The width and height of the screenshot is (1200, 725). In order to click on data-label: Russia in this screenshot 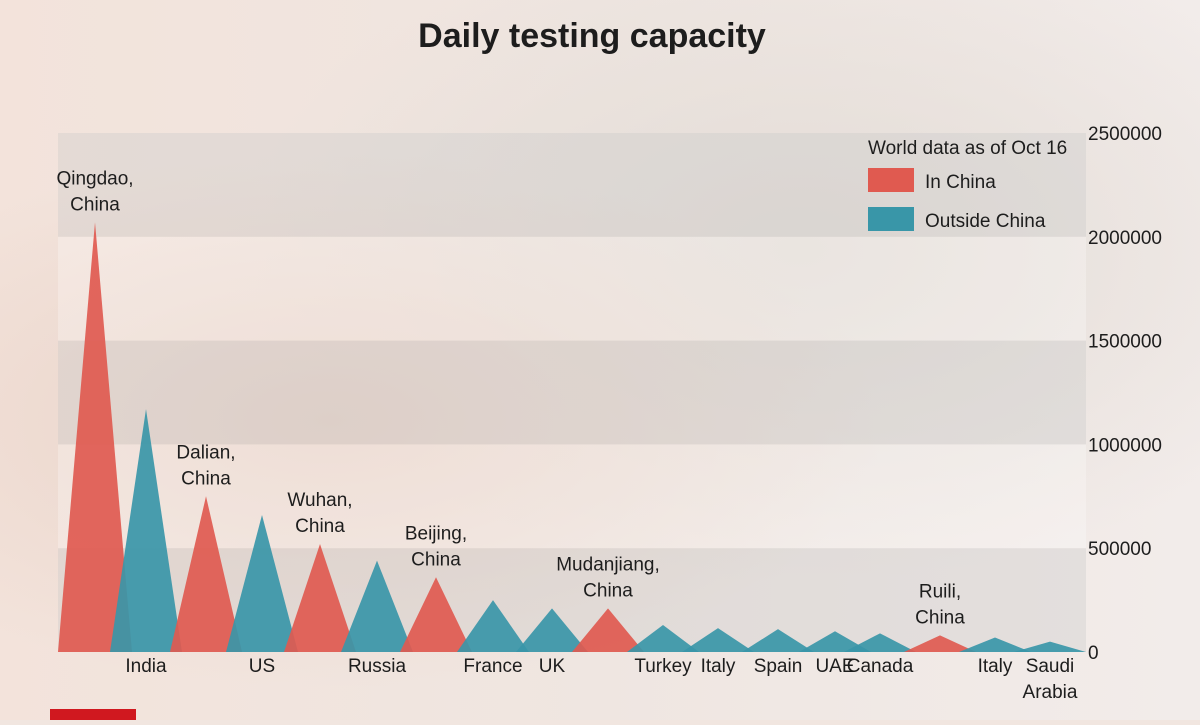, I will do `click(377, 666)`.